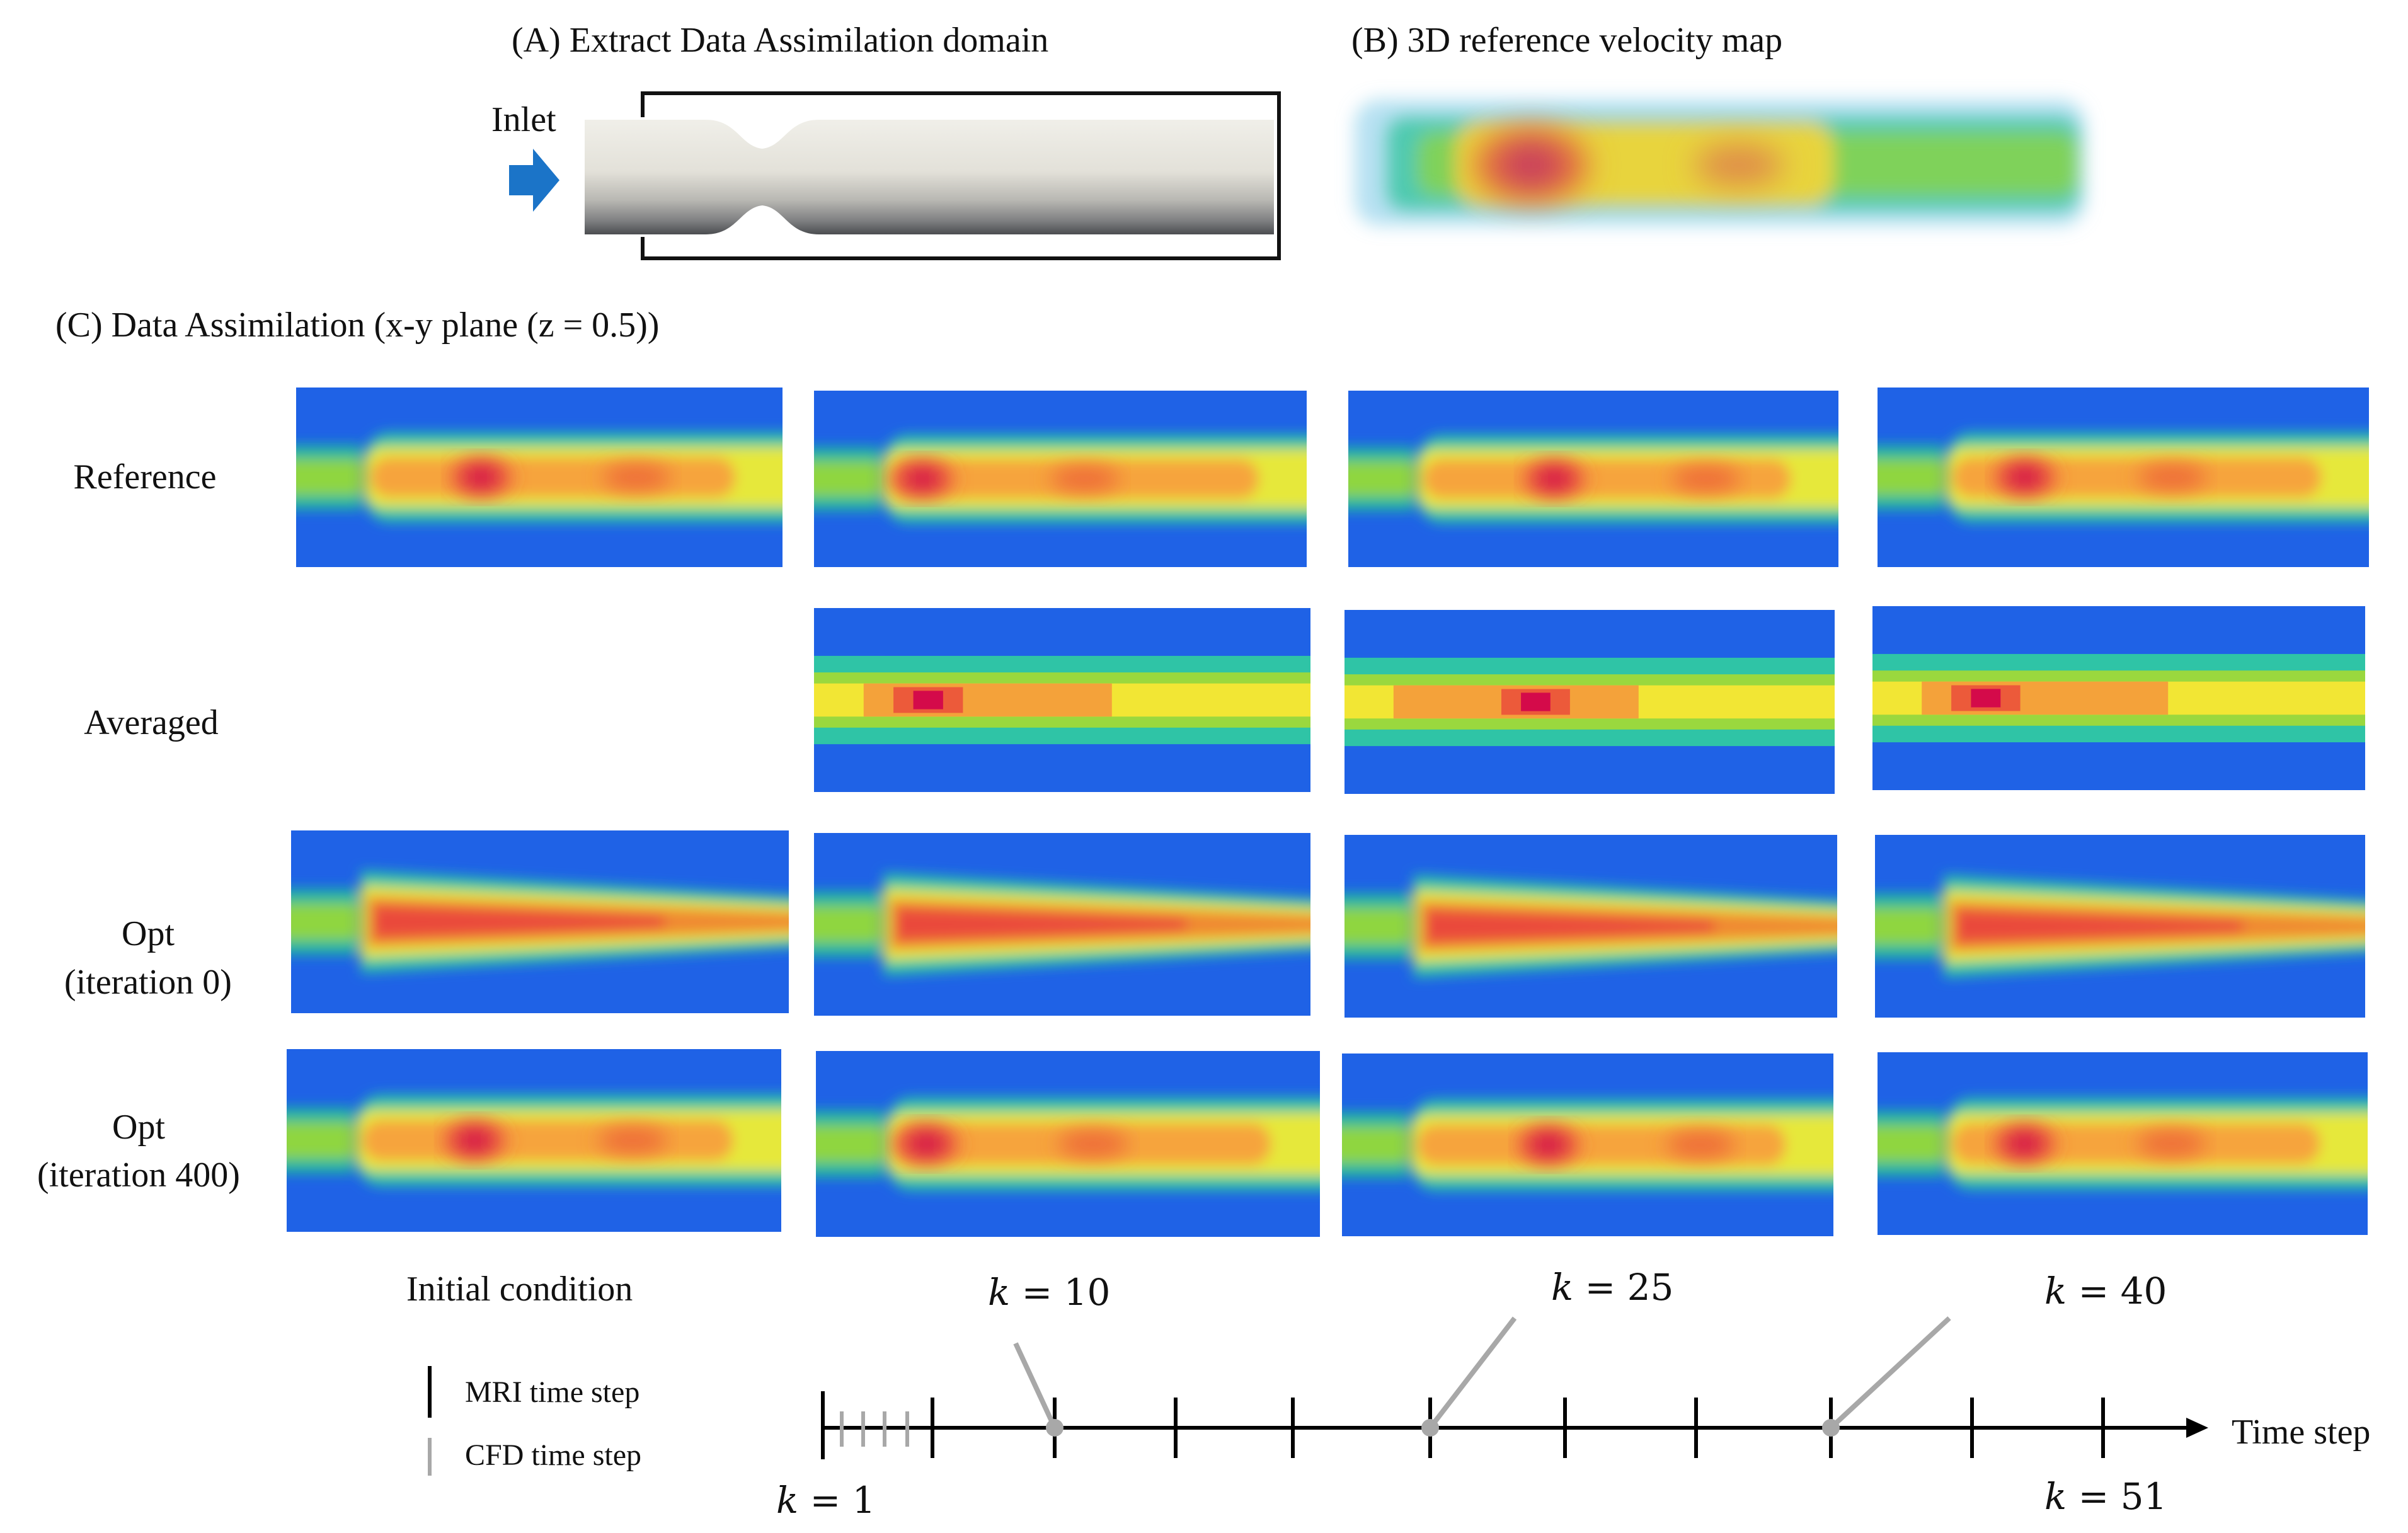 This screenshot has width=2408, height=1533. I want to click on heatmap-opt0-k40, so click(2120, 927).